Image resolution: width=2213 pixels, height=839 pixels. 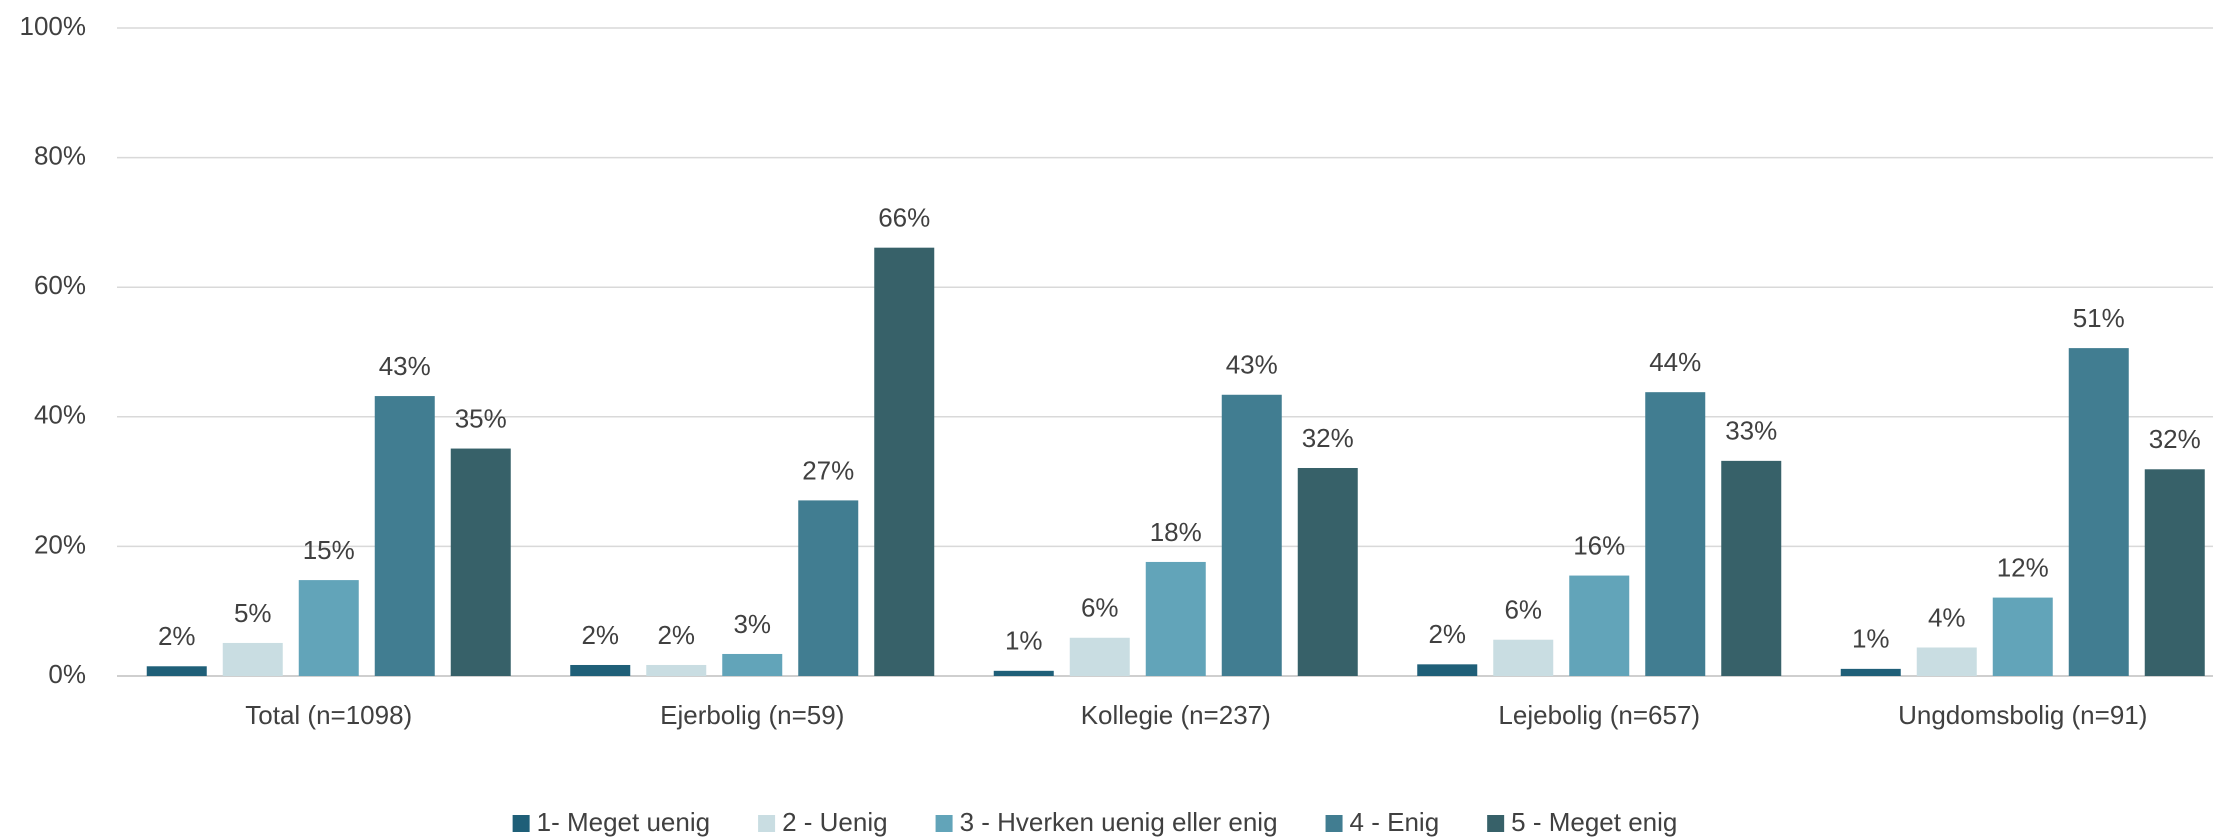 I want to click on data-label: 33%, so click(x=1751, y=431).